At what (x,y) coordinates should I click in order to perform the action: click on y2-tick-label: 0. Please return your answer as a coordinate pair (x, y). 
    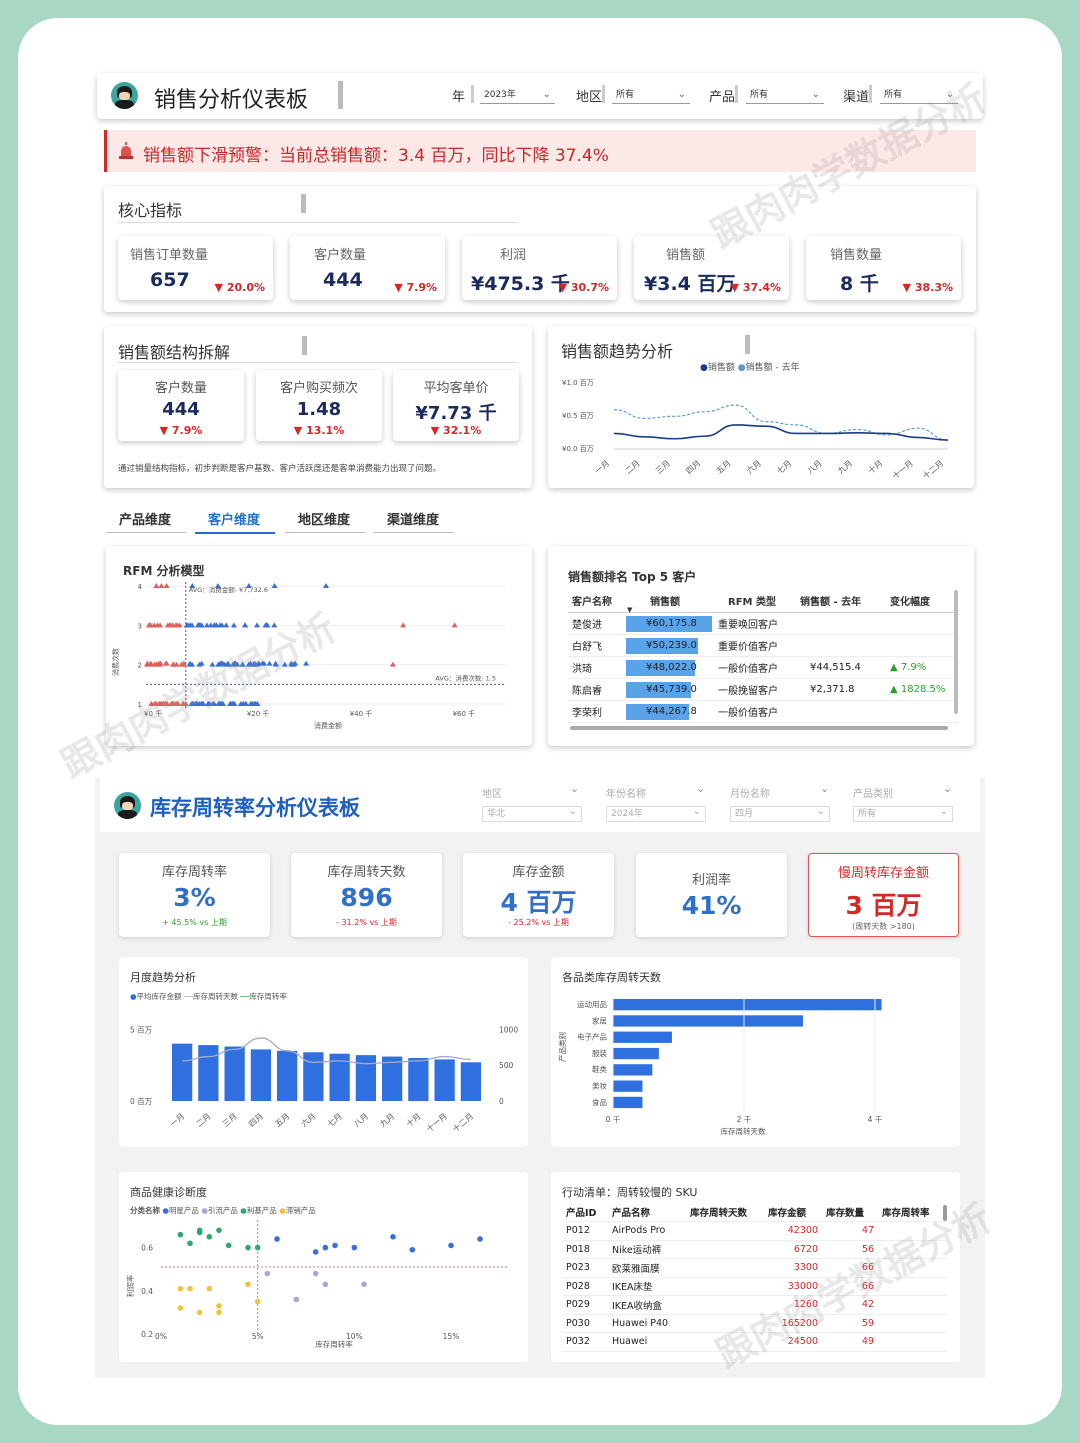
    Looking at the image, I should click on (501, 1101).